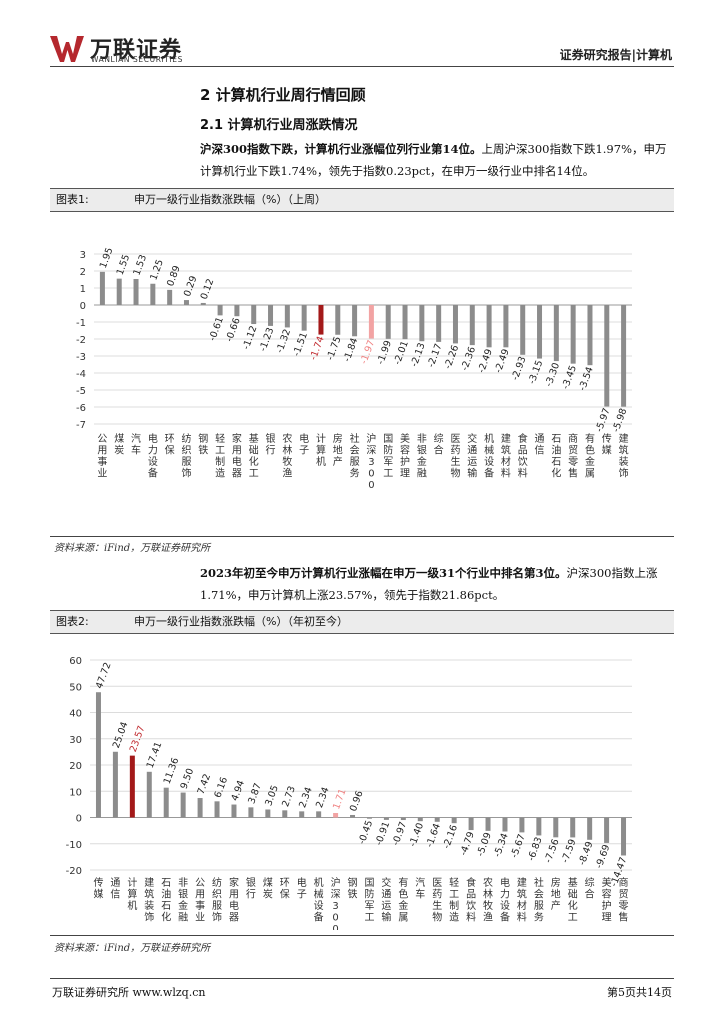  What do you see at coordinates (102, 457) in the screenshot?
I see `category-label: 公用事业` at bounding box center [102, 457].